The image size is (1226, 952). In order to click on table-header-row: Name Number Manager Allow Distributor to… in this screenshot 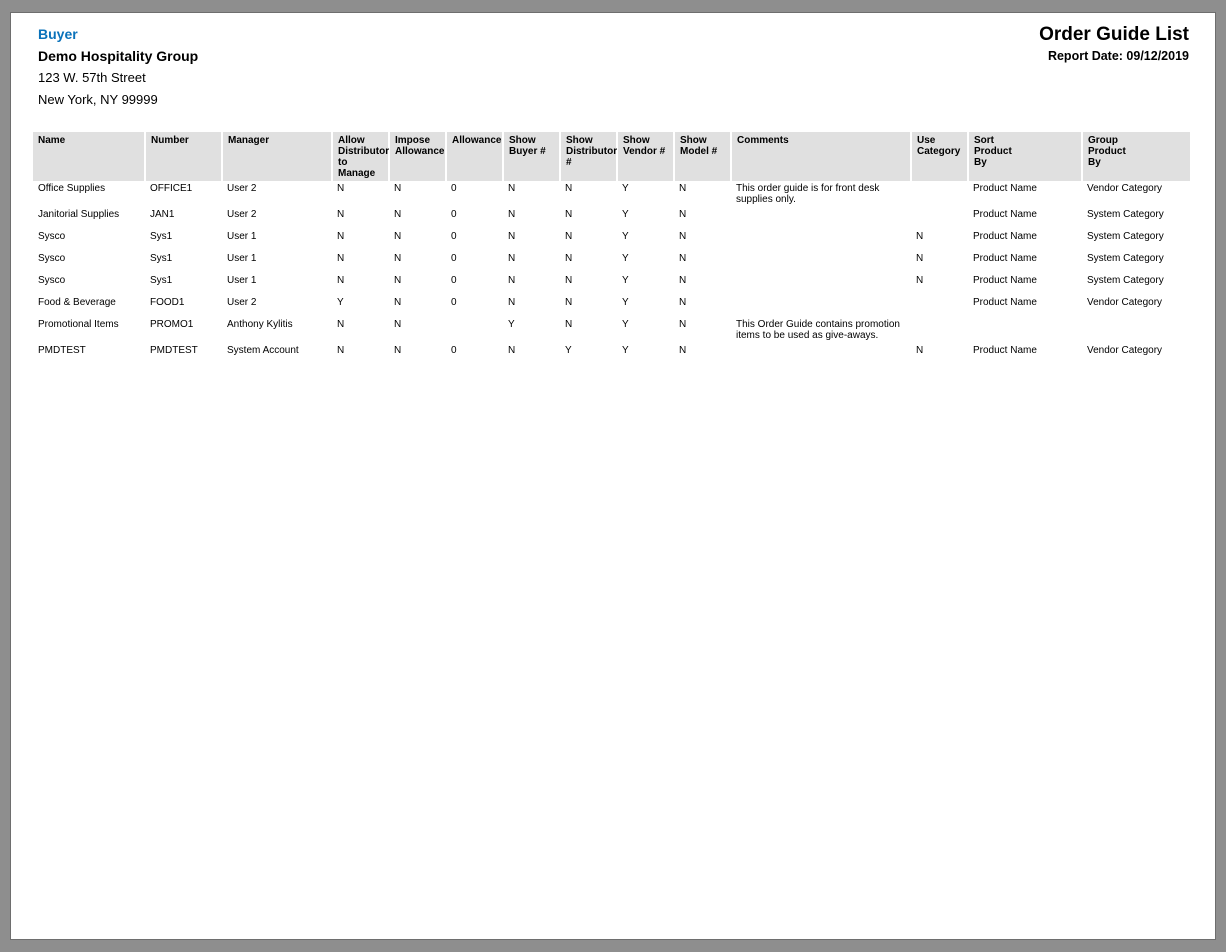, I will do `click(611, 156)`.